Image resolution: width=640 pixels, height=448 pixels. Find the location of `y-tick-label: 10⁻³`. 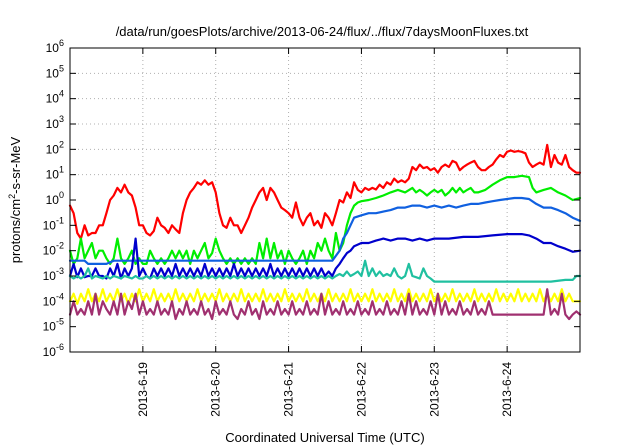

y-tick-label: 10⁻³ is located at coordinates (53, 274).